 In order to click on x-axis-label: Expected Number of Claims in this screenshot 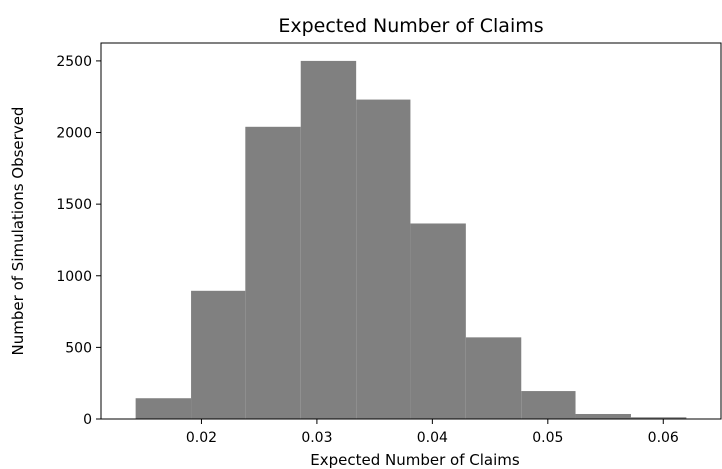, I will do `click(415, 460)`.